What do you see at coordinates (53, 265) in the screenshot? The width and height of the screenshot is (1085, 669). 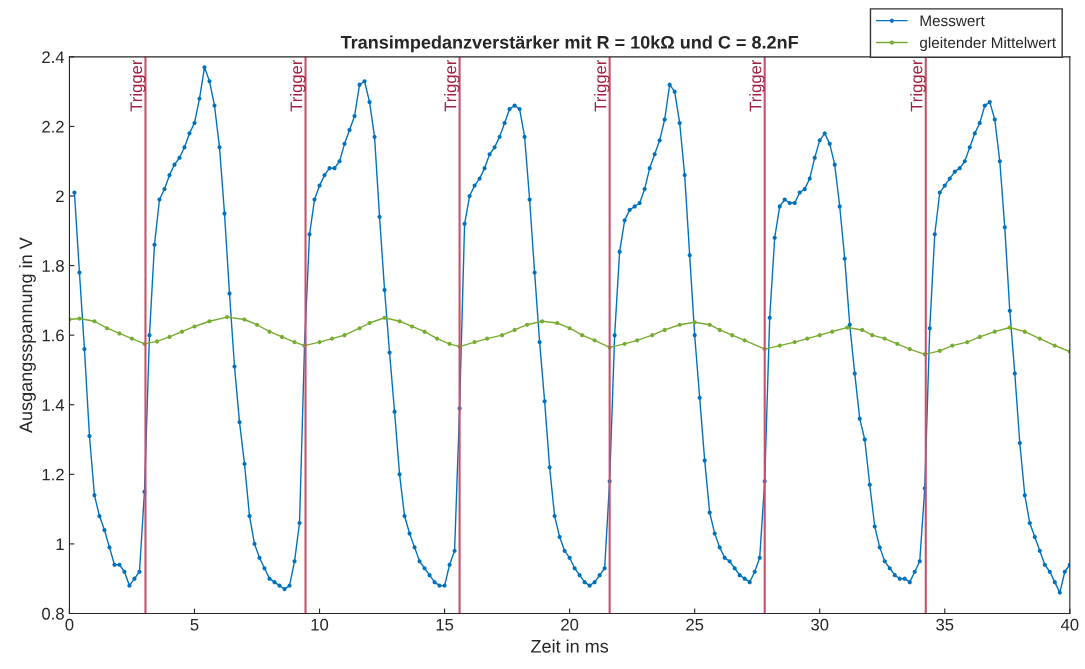 I see `y-tick-label: 1.8` at bounding box center [53, 265].